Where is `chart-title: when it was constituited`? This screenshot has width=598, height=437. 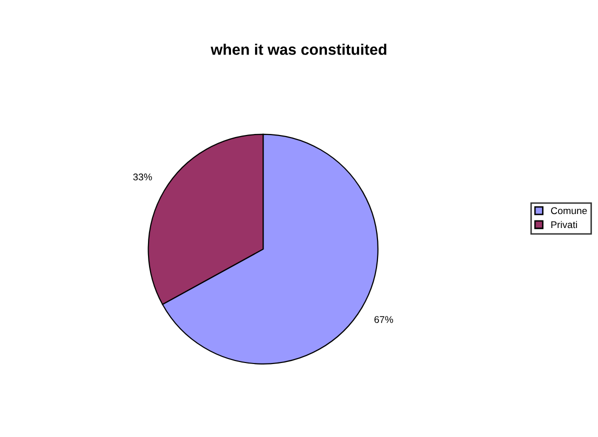 chart-title: when it was constituited is located at coordinates (298, 49).